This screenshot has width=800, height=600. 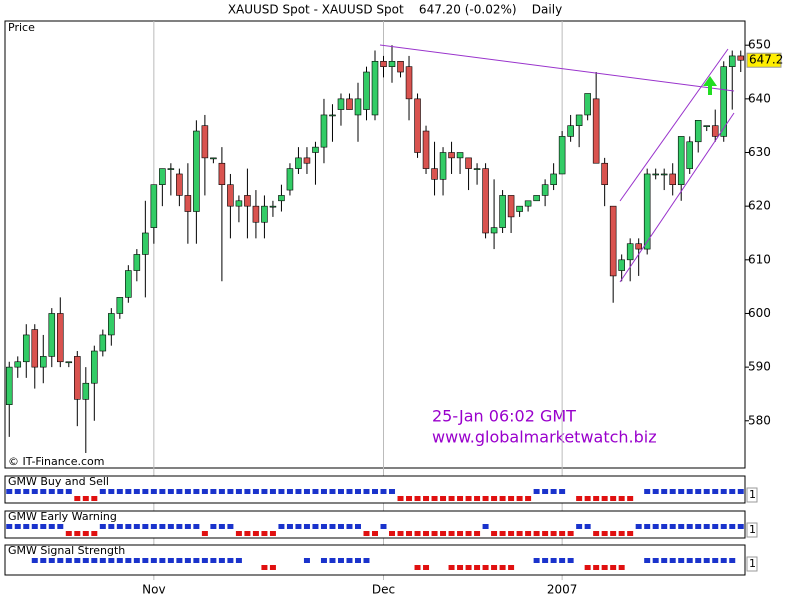 What do you see at coordinates (752, 495) in the screenshot?
I see `indicator-scale-box` at bounding box center [752, 495].